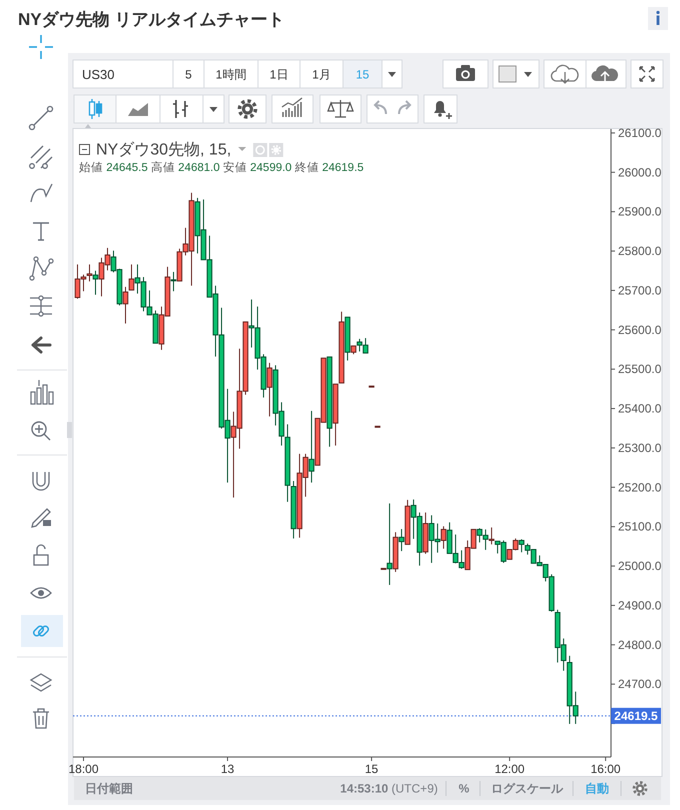  I want to click on y-tick-label: 25500.0, so click(640, 369).